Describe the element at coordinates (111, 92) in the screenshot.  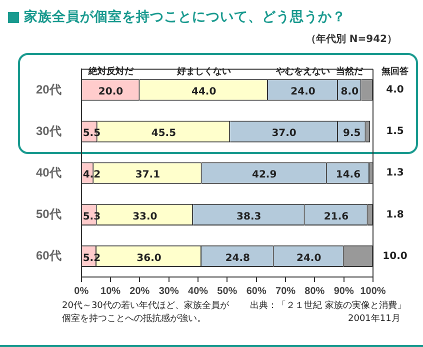
I see `data-label: 20.0` at that location.